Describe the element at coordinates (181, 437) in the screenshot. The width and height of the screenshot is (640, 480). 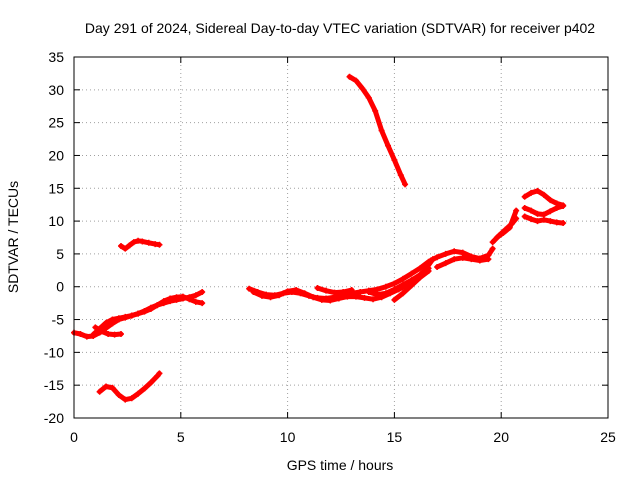
I see `x-tick-label: 5` at that location.